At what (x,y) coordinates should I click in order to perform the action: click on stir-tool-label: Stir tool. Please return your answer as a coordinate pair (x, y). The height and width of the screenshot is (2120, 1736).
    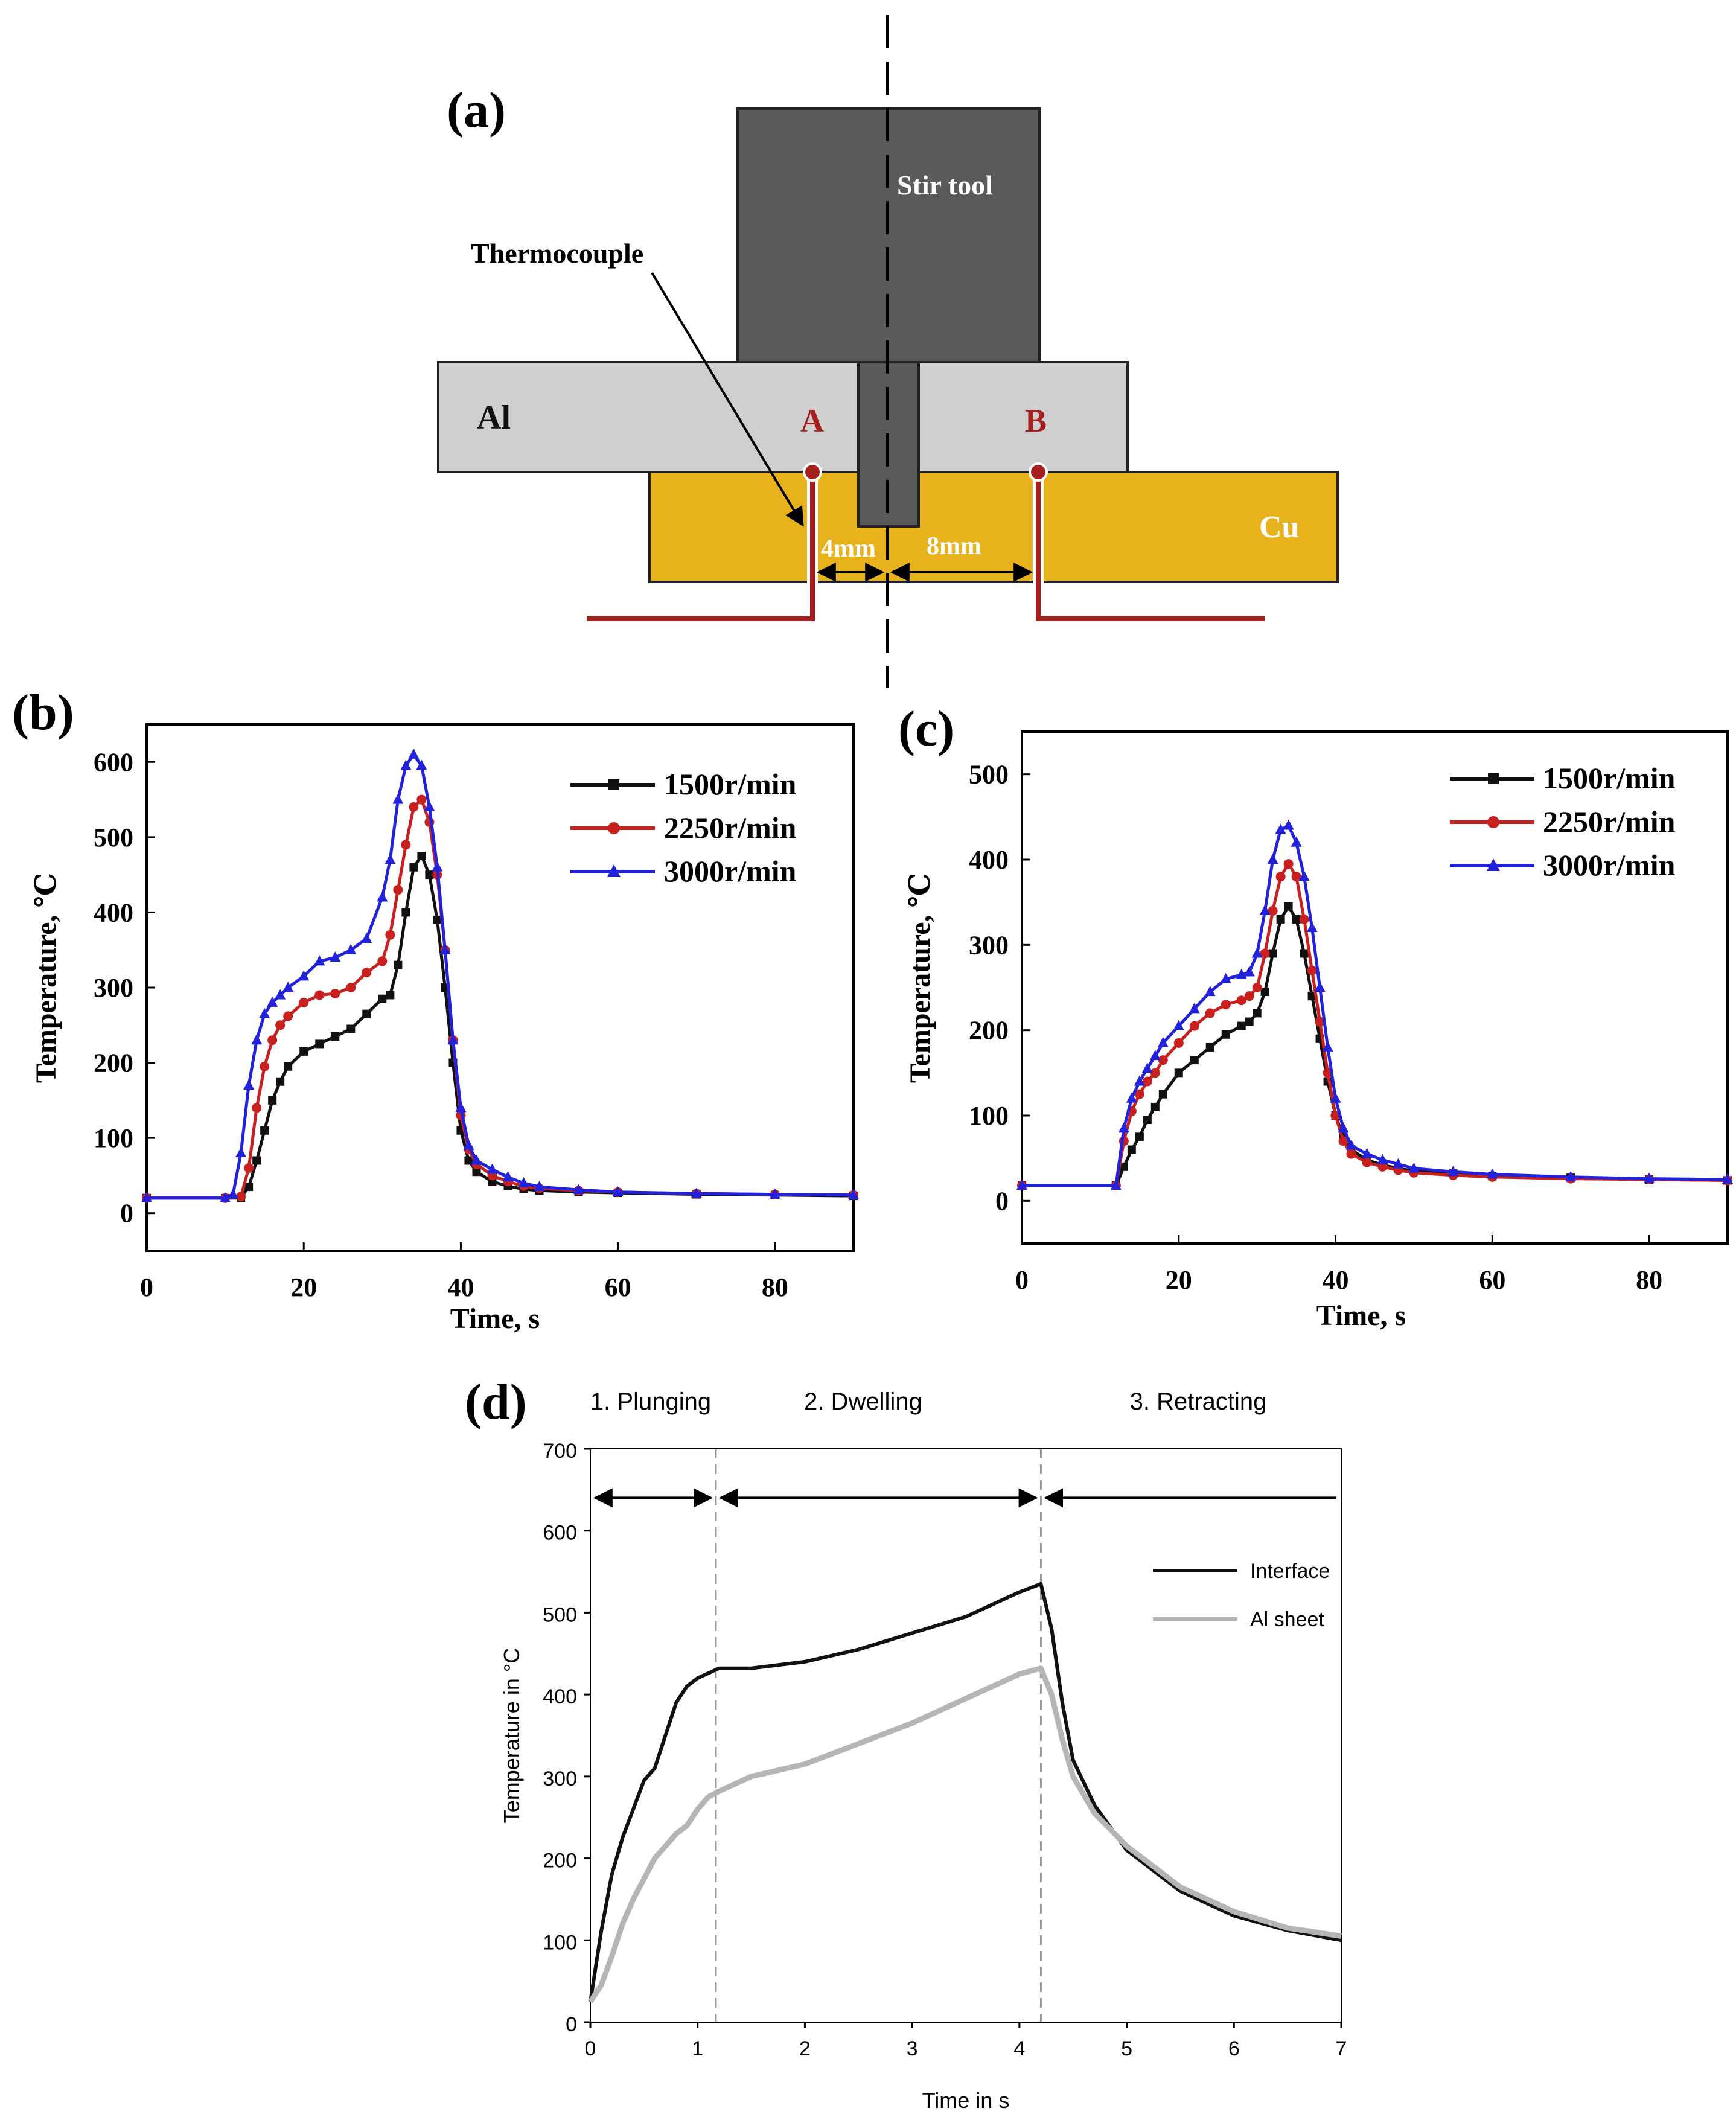
    Looking at the image, I should click on (945, 185).